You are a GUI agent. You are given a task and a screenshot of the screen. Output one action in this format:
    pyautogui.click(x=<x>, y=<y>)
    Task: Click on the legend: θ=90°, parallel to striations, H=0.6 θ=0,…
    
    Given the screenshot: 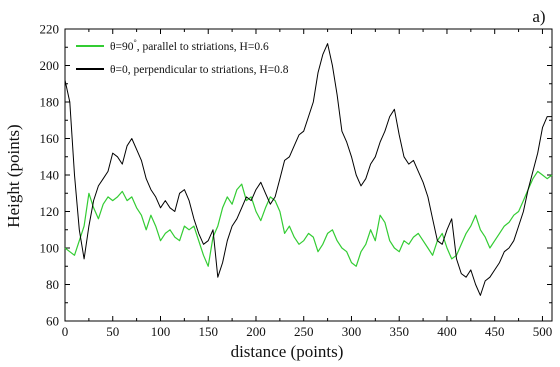 What is the action you would take?
    pyautogui.click(x=182, y=57)
    